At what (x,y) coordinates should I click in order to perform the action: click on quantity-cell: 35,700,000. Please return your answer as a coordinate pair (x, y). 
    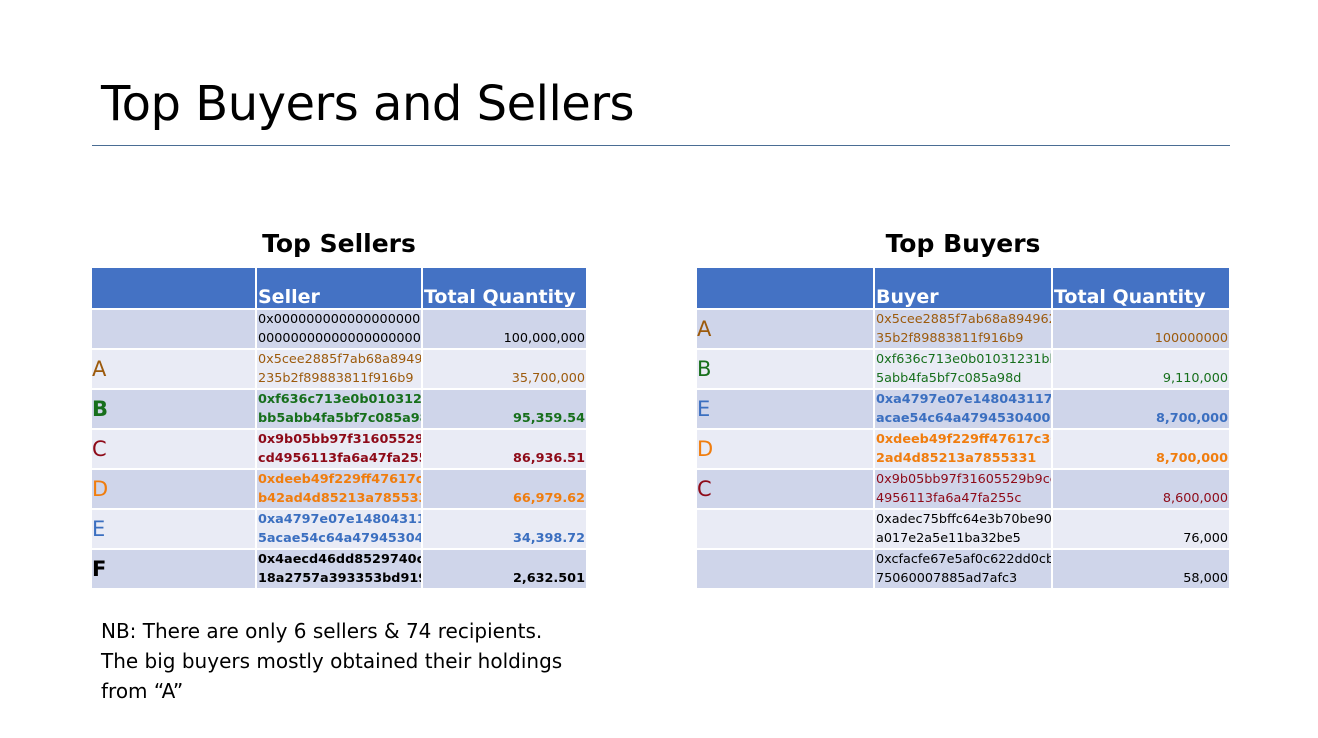
    Looking at the image, I should click on (504, 369).